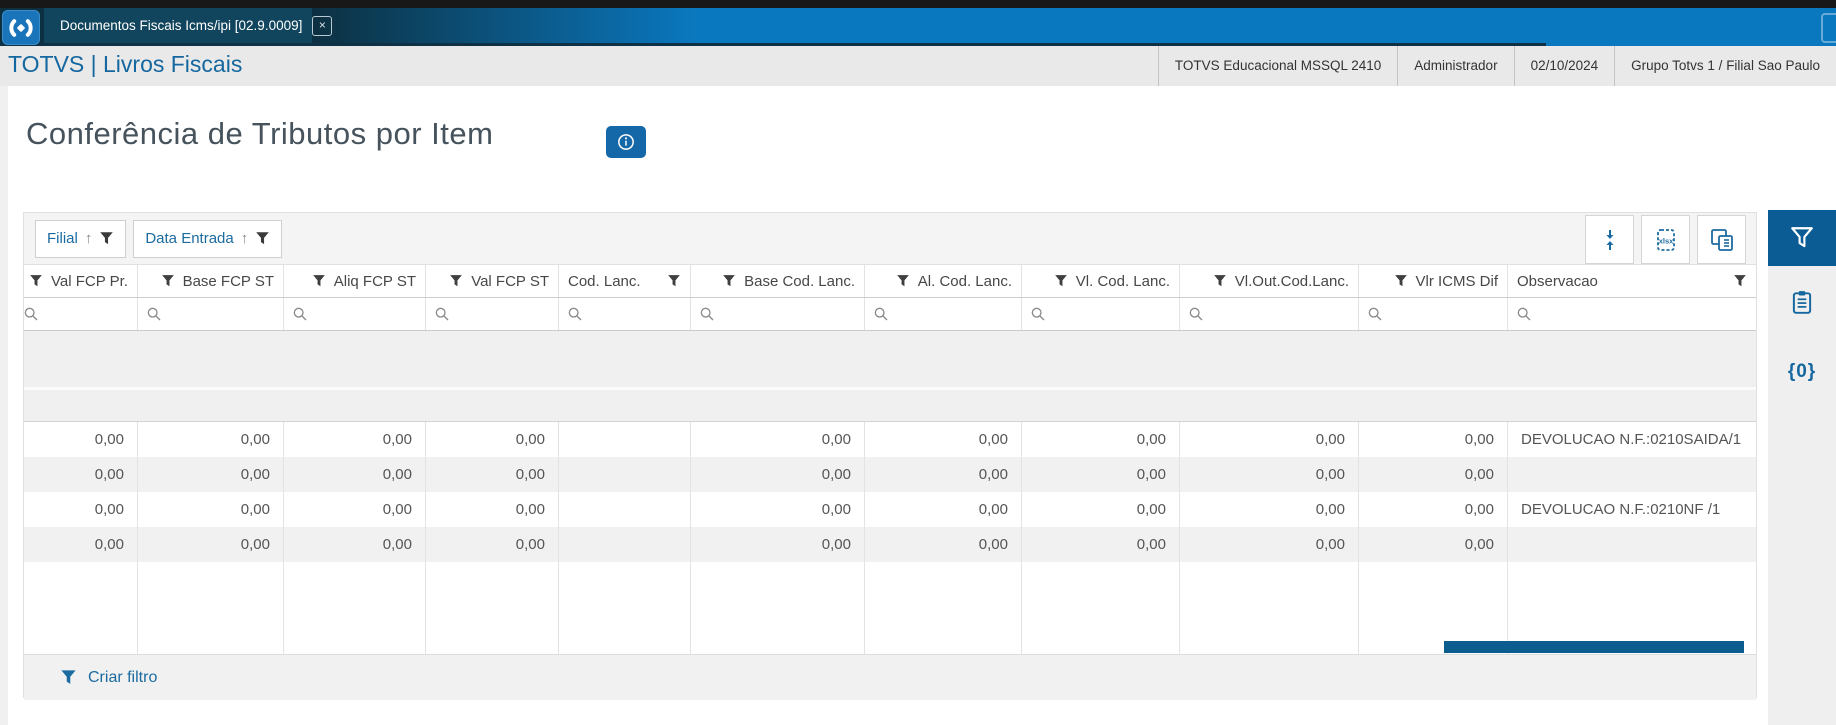 The height and width of the screenshot is (725, 1836). I want to click on tab-close-icon: ×, so click(322, 25).